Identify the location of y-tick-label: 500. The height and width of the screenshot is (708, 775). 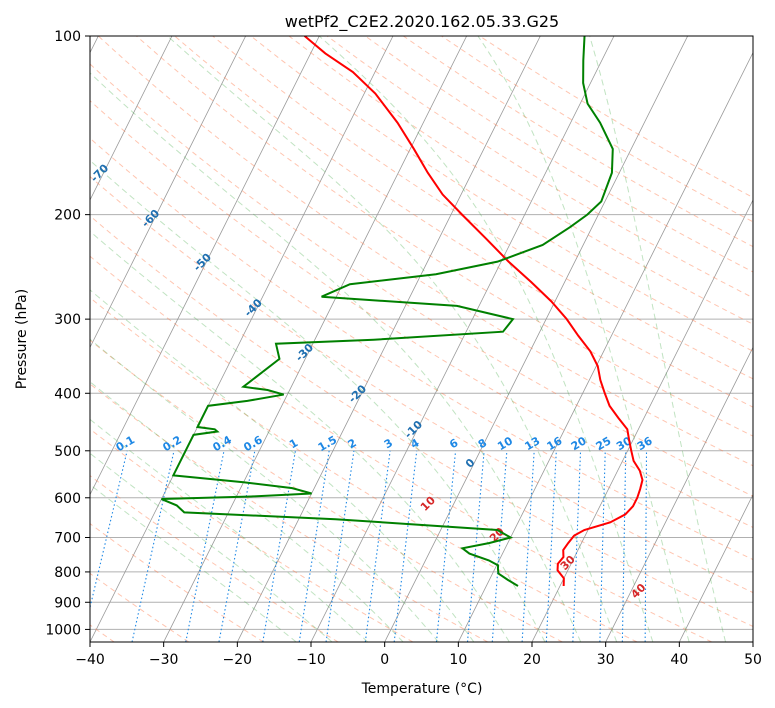
(67, 452).